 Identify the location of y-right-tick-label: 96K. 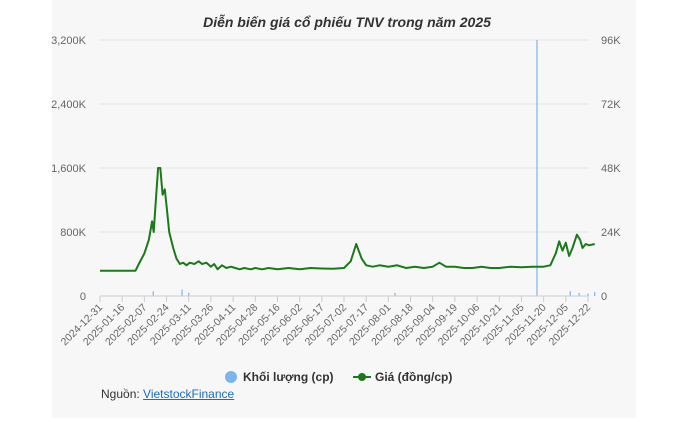
(611, 41).